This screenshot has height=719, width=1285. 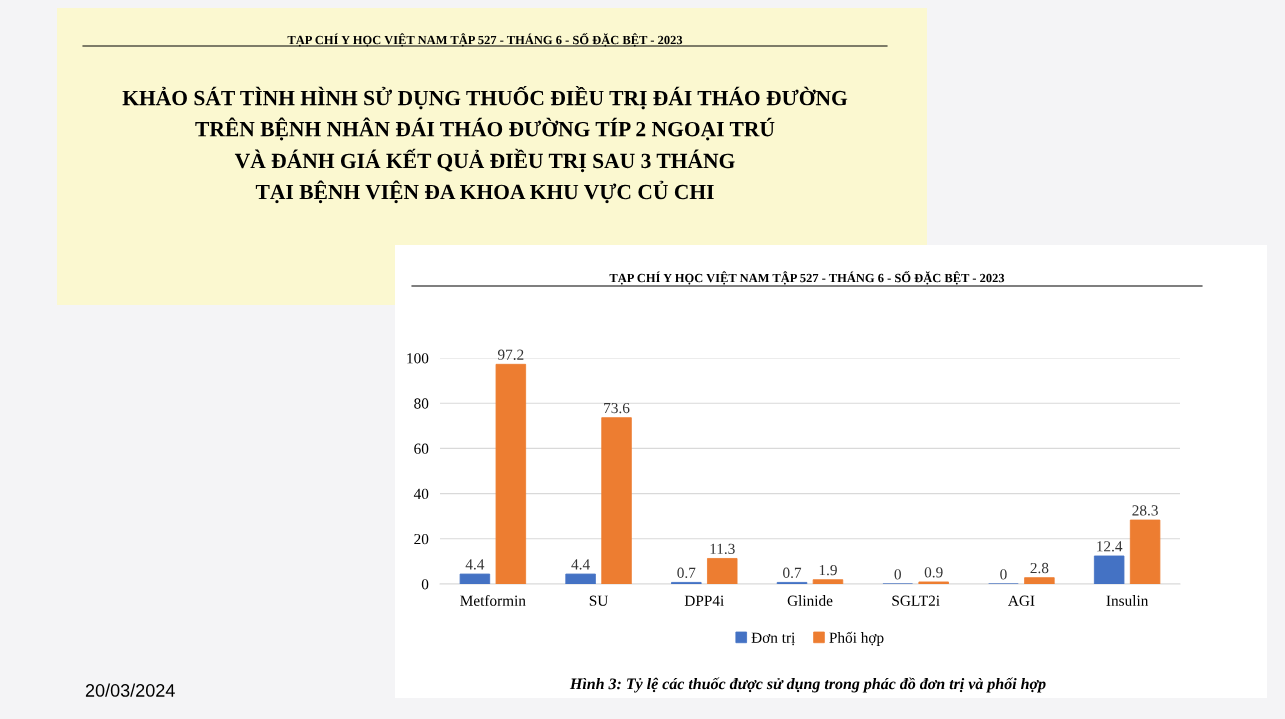 What do you see at coordinates (130, 690) in the screenshot?
I see `text: 20/03/2024` at bounding box center [130, 690].